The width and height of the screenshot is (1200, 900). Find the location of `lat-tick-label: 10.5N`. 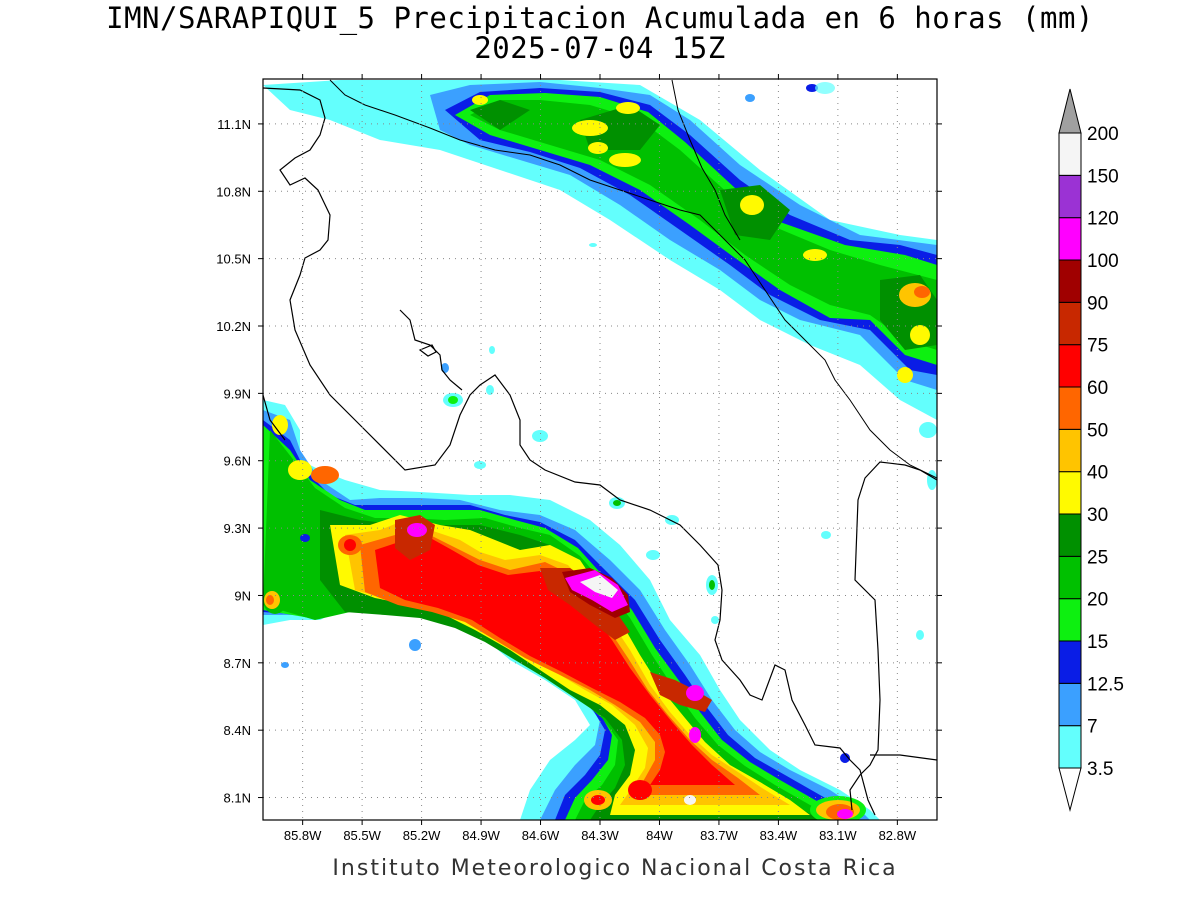

lat-tick-label: 10.5N is located at coordinates (233, 259).